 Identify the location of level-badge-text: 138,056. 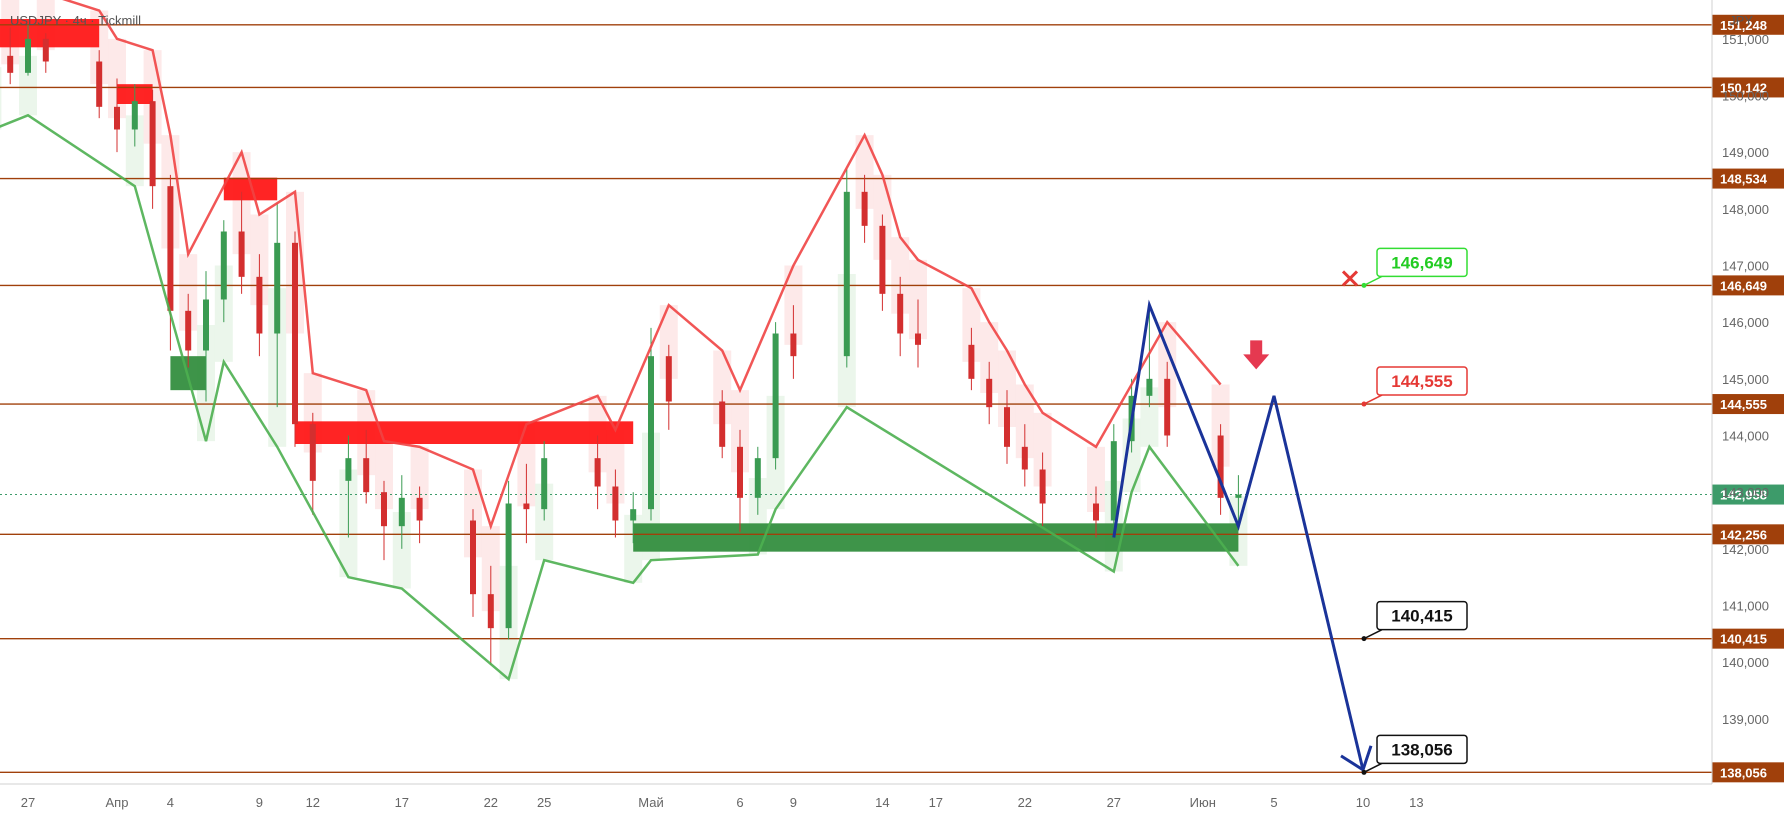
(1743, 772).